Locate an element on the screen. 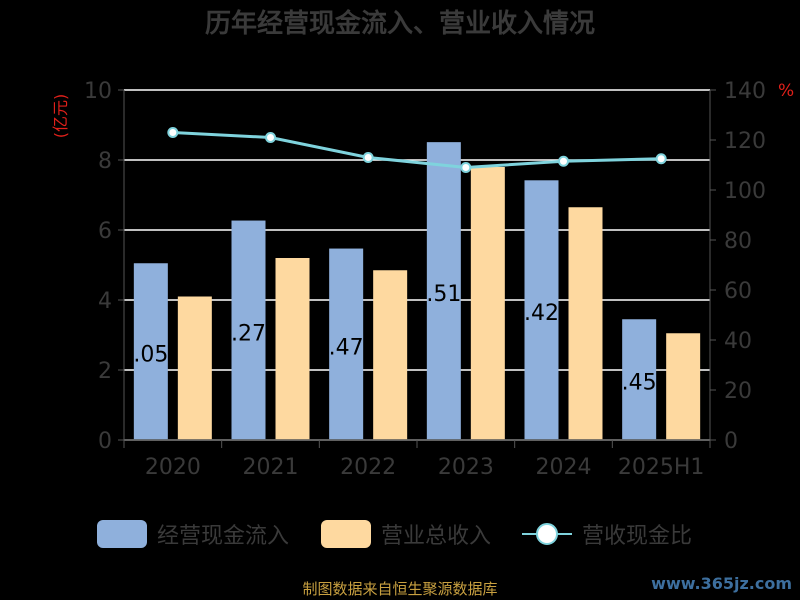  left-axis-ticks: 0 2 4 6 8 10 is located at coordinates (104, 266).